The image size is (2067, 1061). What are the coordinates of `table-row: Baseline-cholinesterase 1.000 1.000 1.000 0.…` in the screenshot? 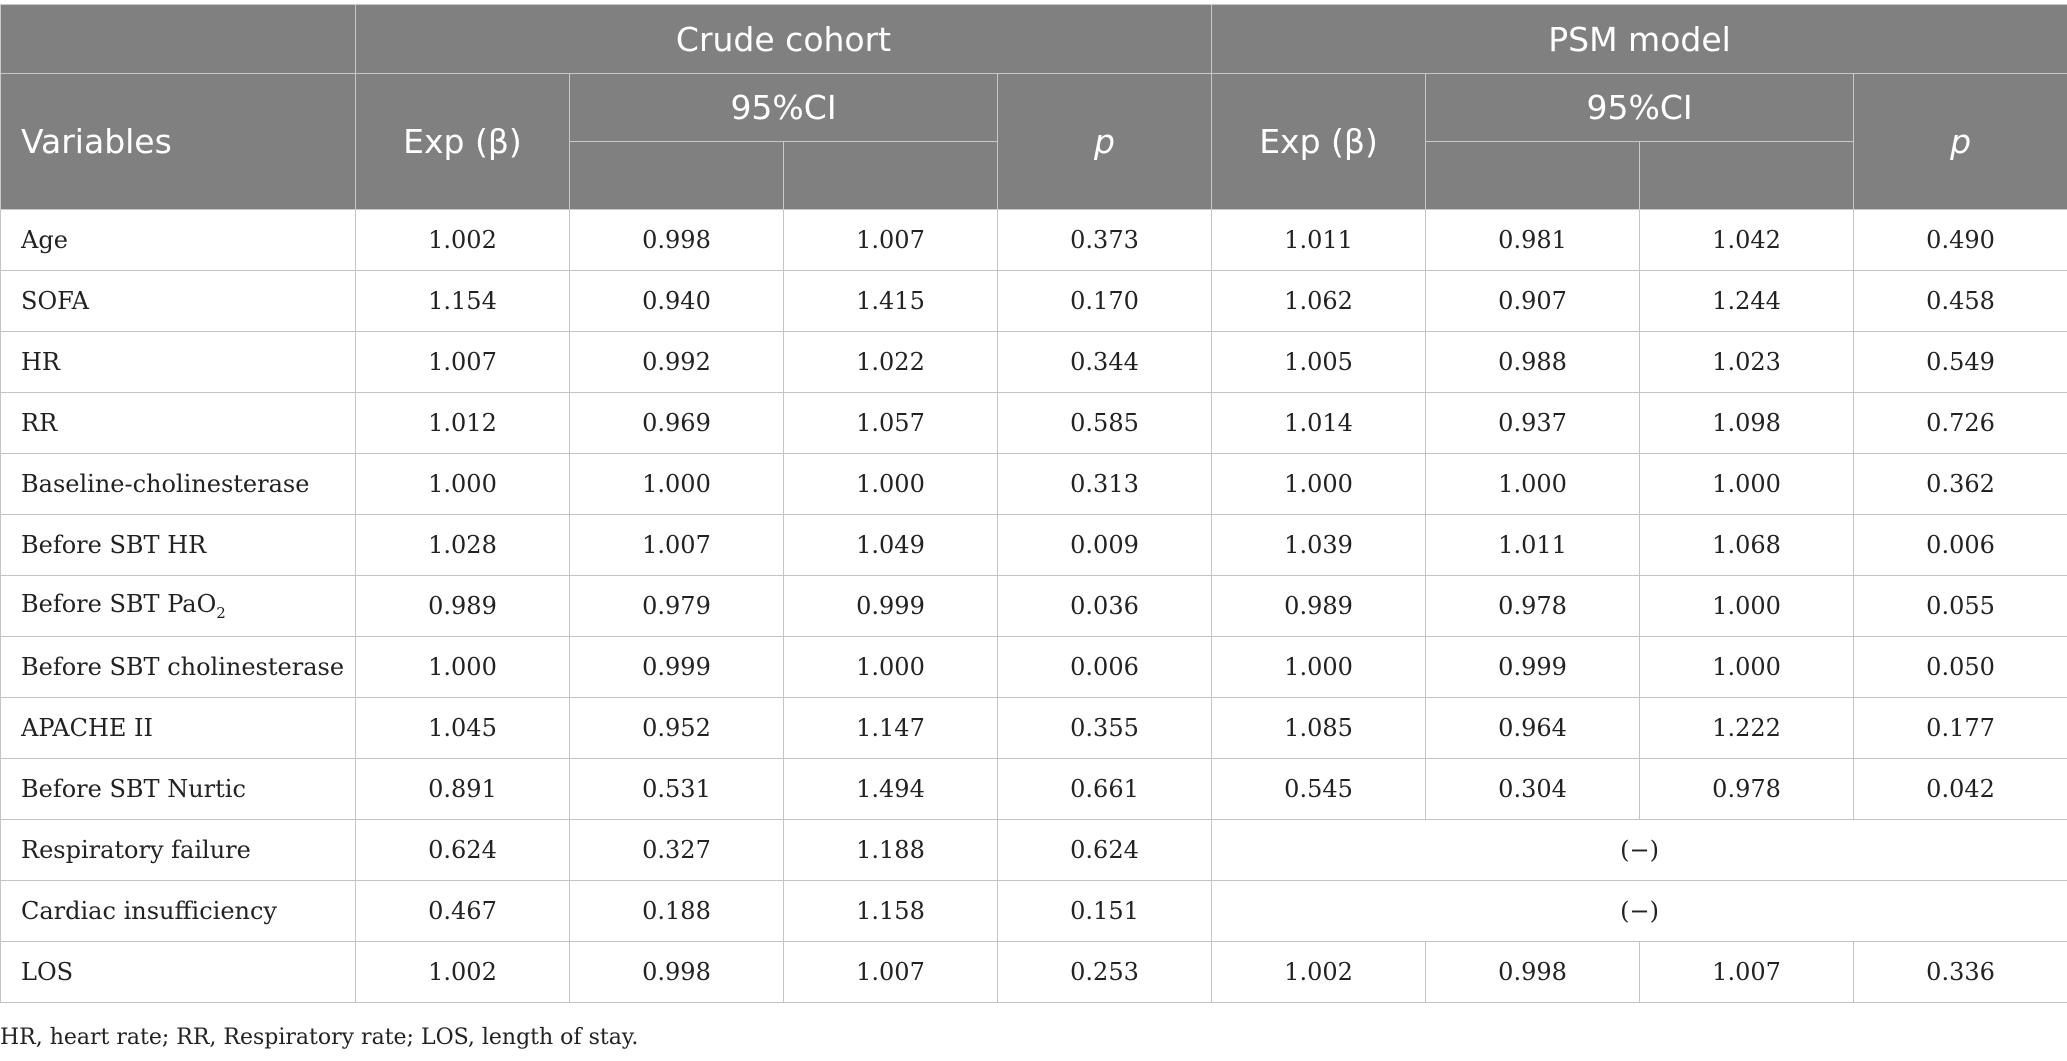 It's located at (1033, 484).